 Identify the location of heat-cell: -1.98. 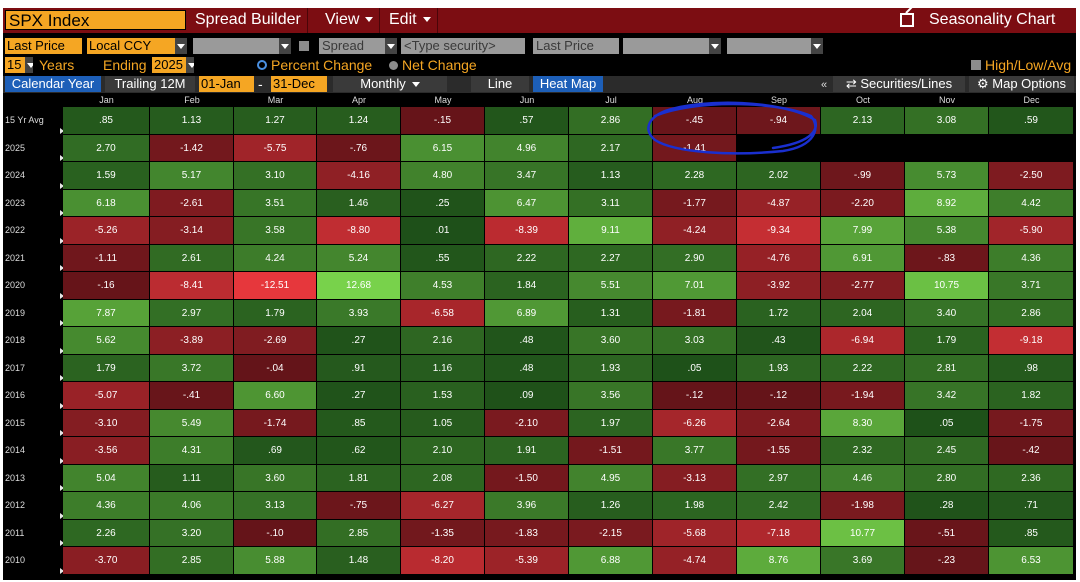
(863, 506).